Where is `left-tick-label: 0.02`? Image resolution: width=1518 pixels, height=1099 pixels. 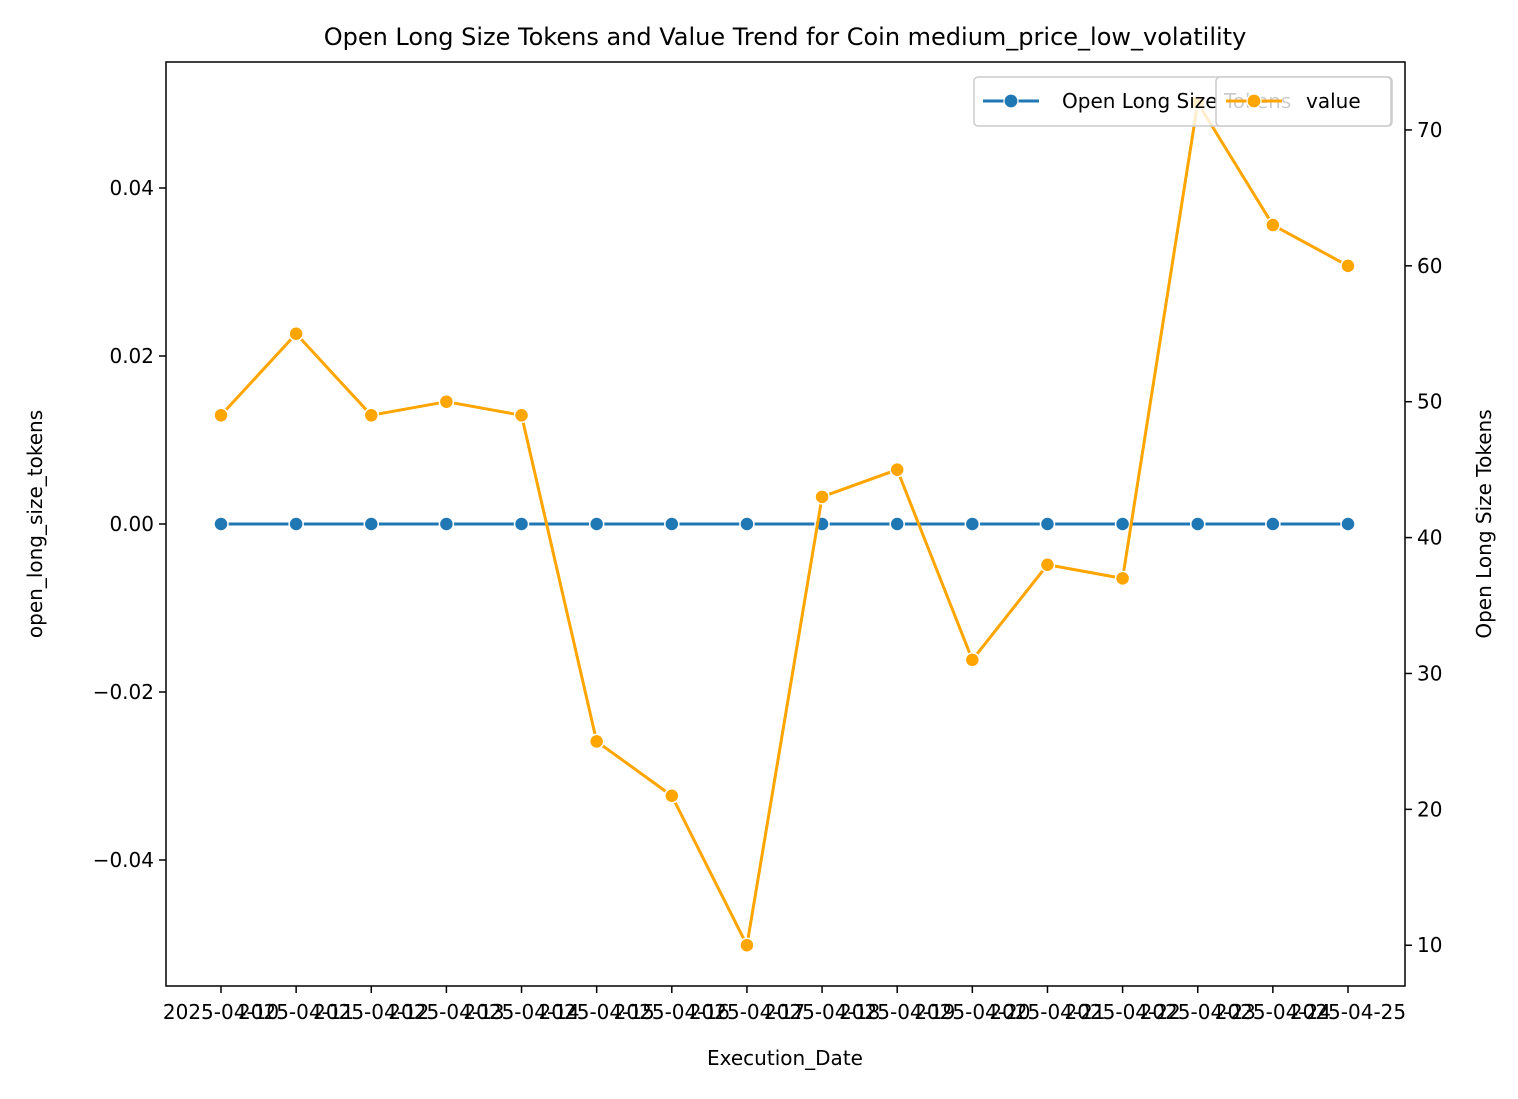
left-tick-label: 0.02 is located at coordinates (131, 356).